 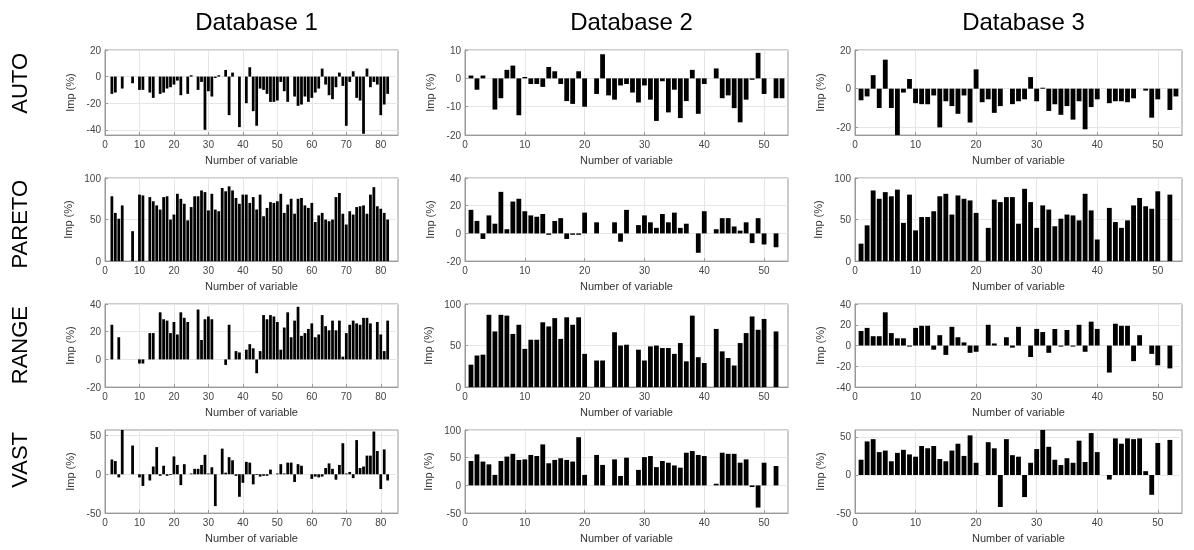 I want to click on text: PARETO, so click(x=19, y=224).